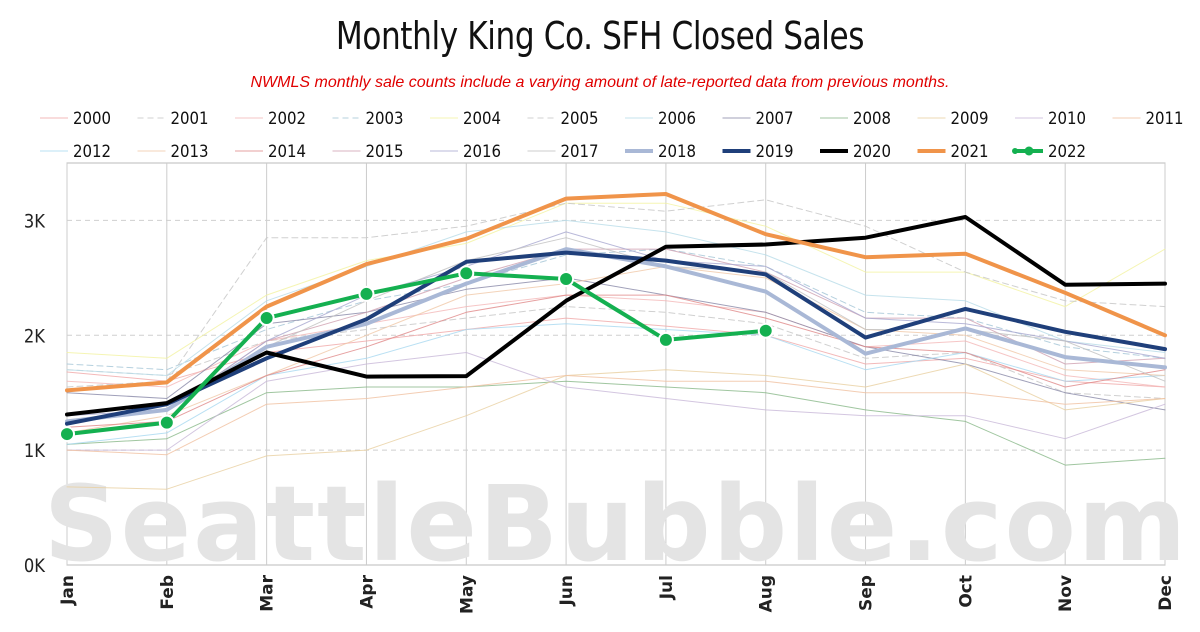  I want to click on y-tick-label: 0K, so click(34, 566).